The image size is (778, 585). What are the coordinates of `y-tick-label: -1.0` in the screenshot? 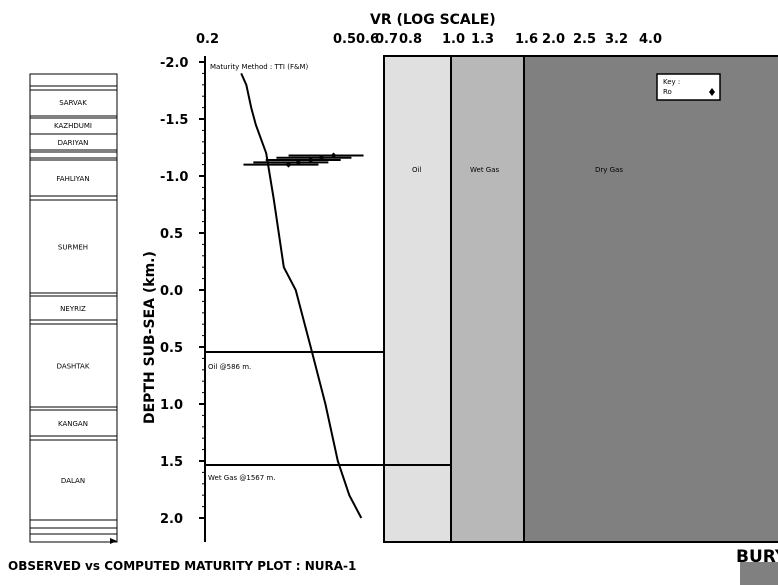 It's located at (174, 177).